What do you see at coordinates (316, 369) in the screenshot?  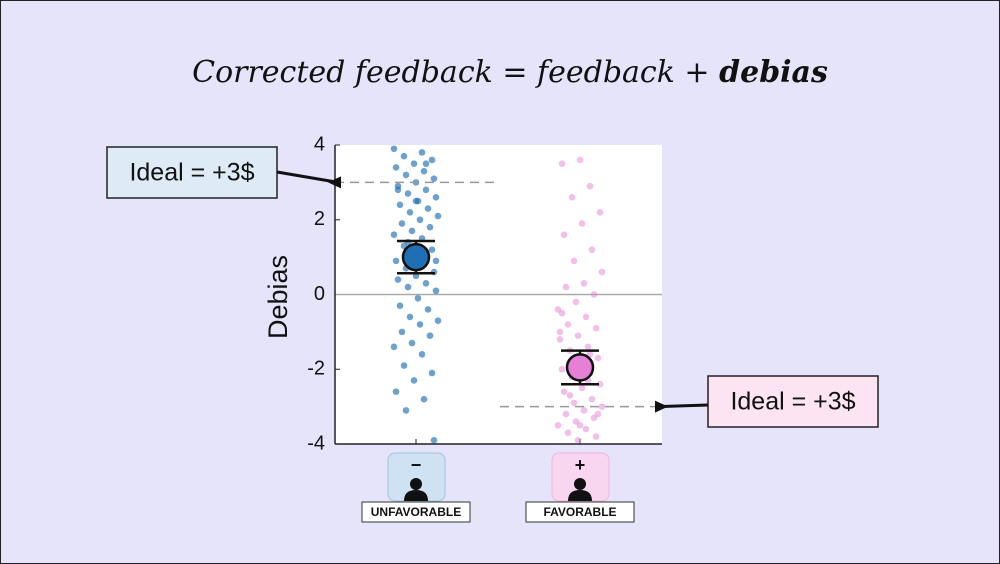 I see `y-tick-label: -2` at bounding box center [316, 369].